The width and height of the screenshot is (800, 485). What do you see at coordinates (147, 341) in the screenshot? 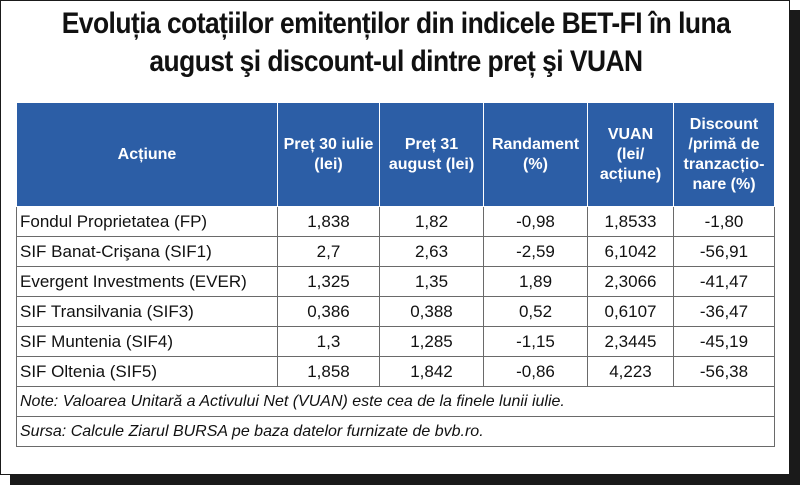
I see `cell-name: SIF Muntenia (SIF4)` at bounding box center [147, 341].